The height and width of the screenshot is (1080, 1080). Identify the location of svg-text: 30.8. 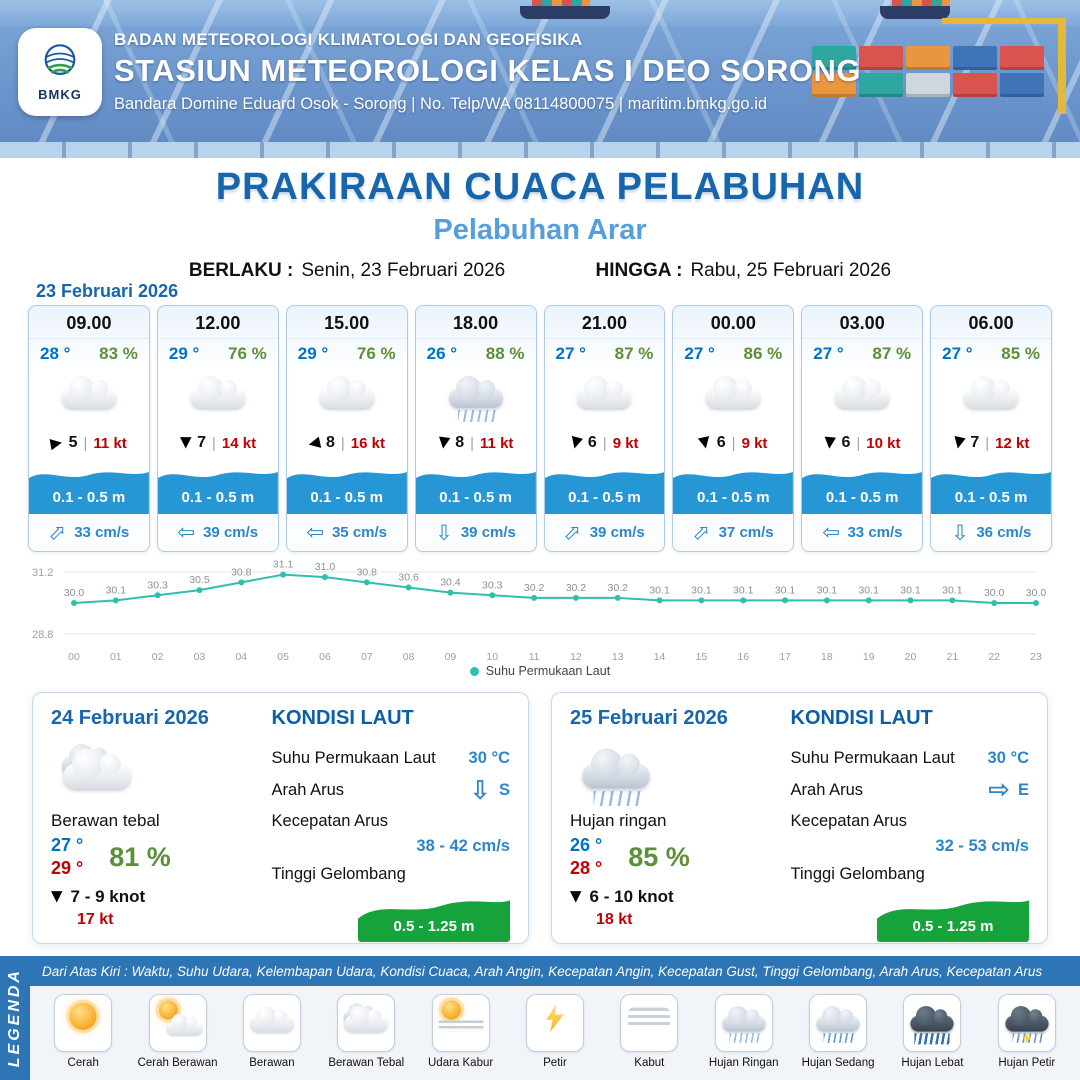
(367, 572).